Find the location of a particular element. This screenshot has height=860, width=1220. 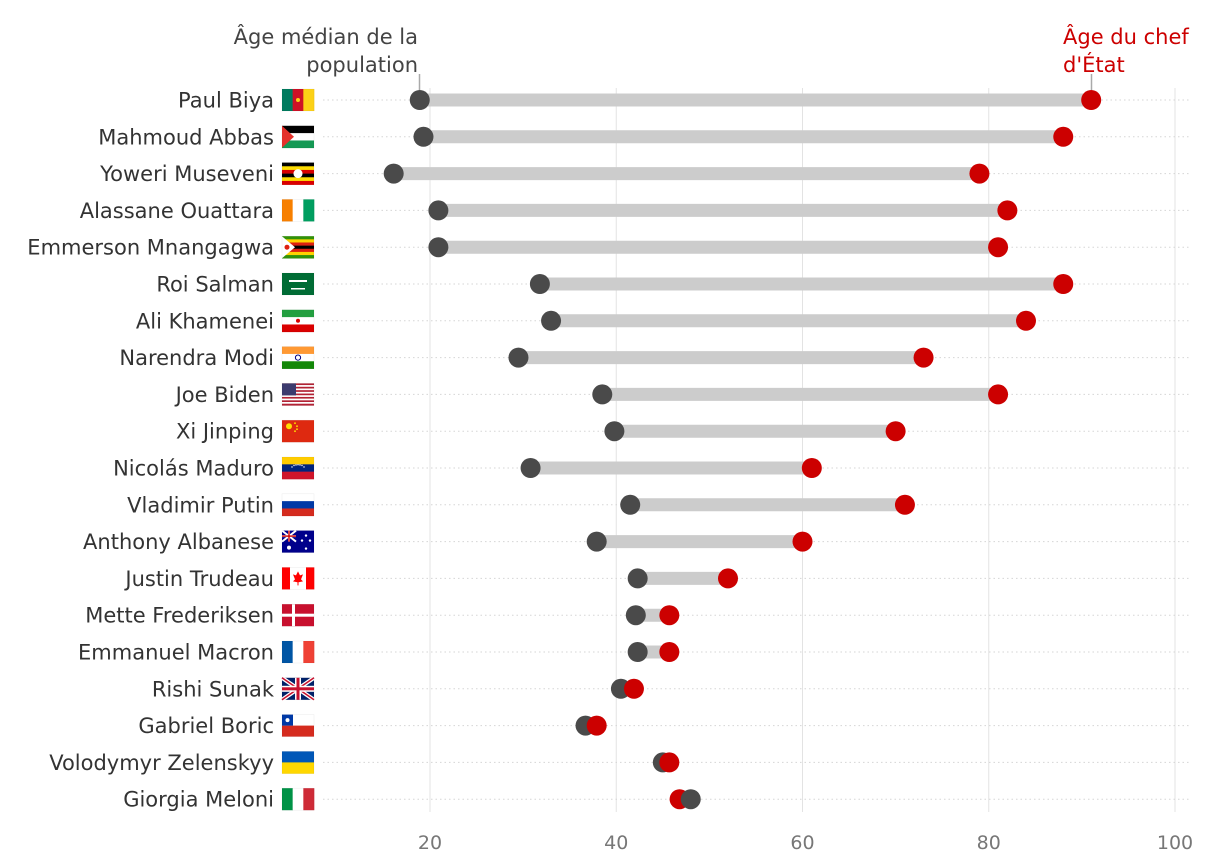

leader-name-label: Vladimir Putin is located at coordinates (200, 505).